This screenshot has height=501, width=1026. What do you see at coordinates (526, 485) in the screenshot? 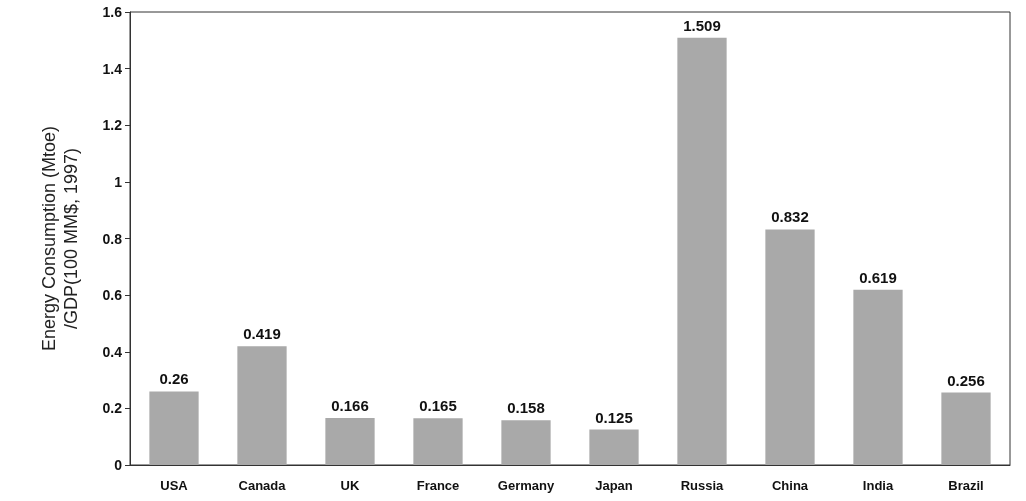
I see `x-tick-label: Germany` at bounding box center [526, 485].